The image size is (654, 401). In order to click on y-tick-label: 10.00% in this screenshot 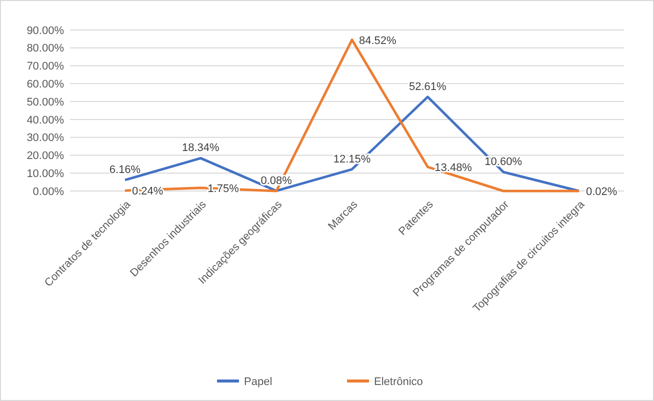, I will do `click(45, 174)`.